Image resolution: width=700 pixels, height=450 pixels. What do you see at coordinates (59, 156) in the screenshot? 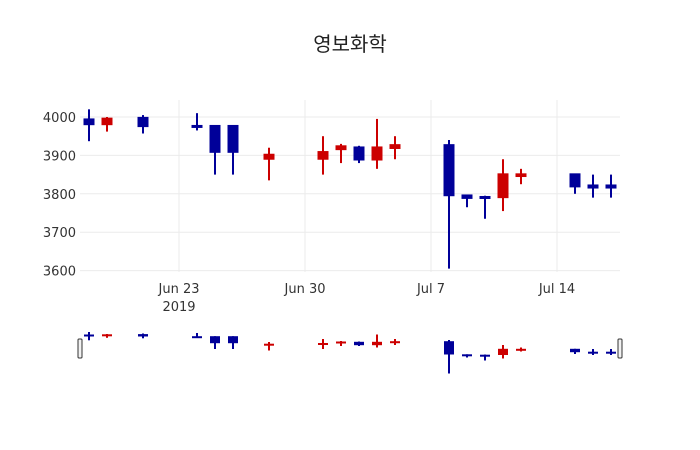
I see `y-tick-label: 3900` at bounding box center [59, 156].